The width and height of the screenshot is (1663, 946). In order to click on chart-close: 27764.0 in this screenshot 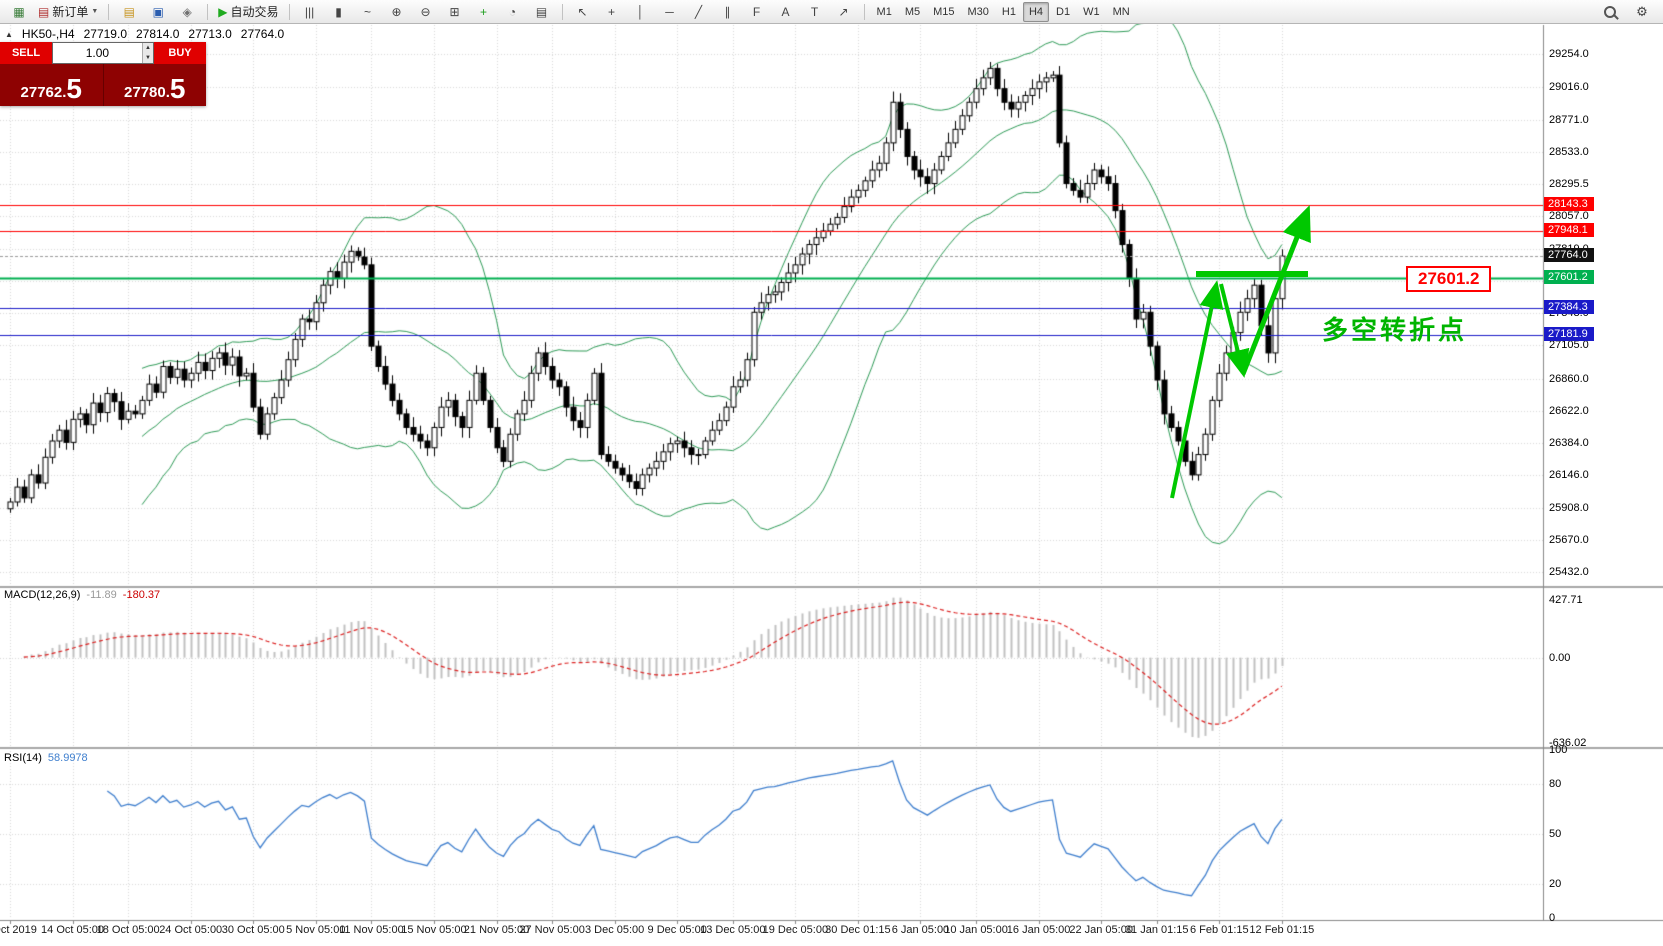, I will do `click(262, 34)`.